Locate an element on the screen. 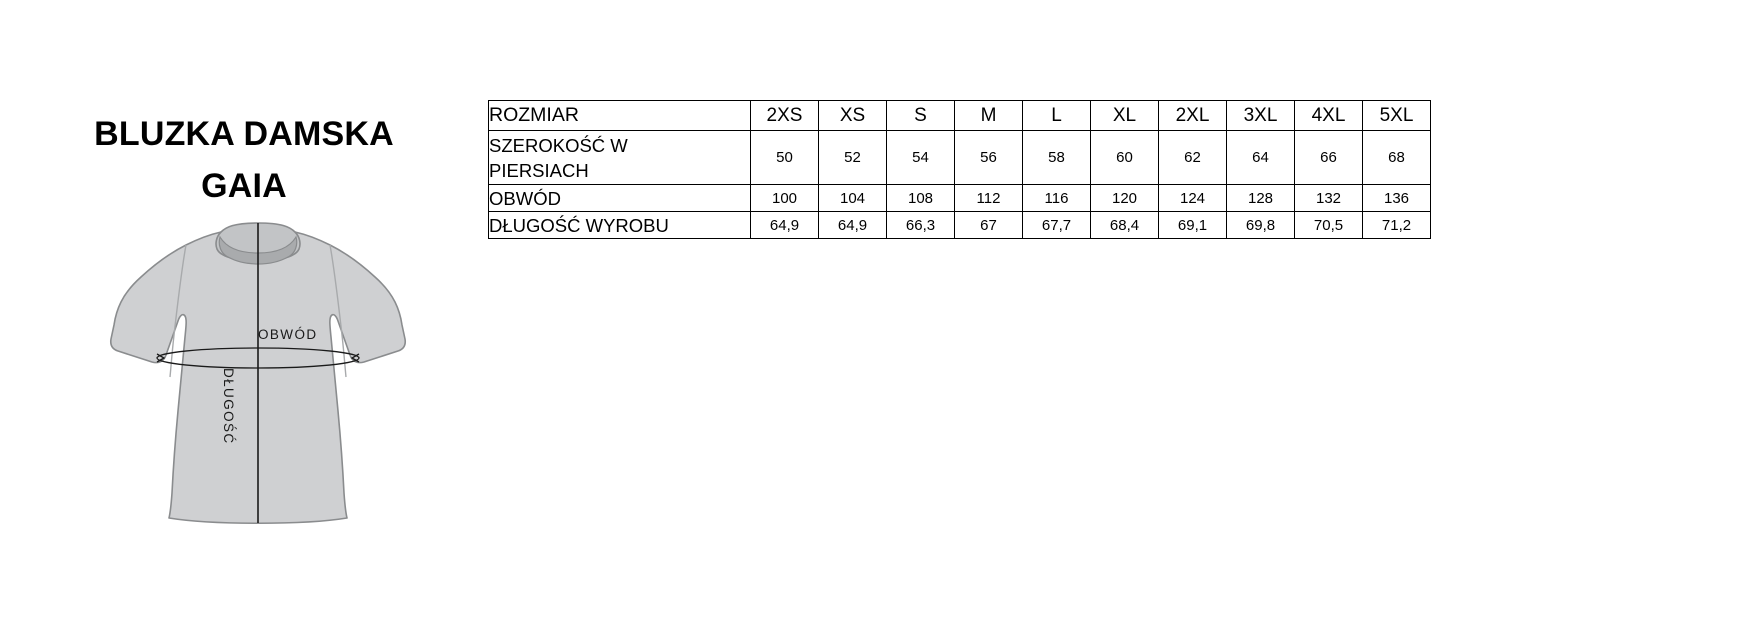 The width and height of the screenshot is (1754, 622). cell-value: 132 is located at coordinates (1328, 198).